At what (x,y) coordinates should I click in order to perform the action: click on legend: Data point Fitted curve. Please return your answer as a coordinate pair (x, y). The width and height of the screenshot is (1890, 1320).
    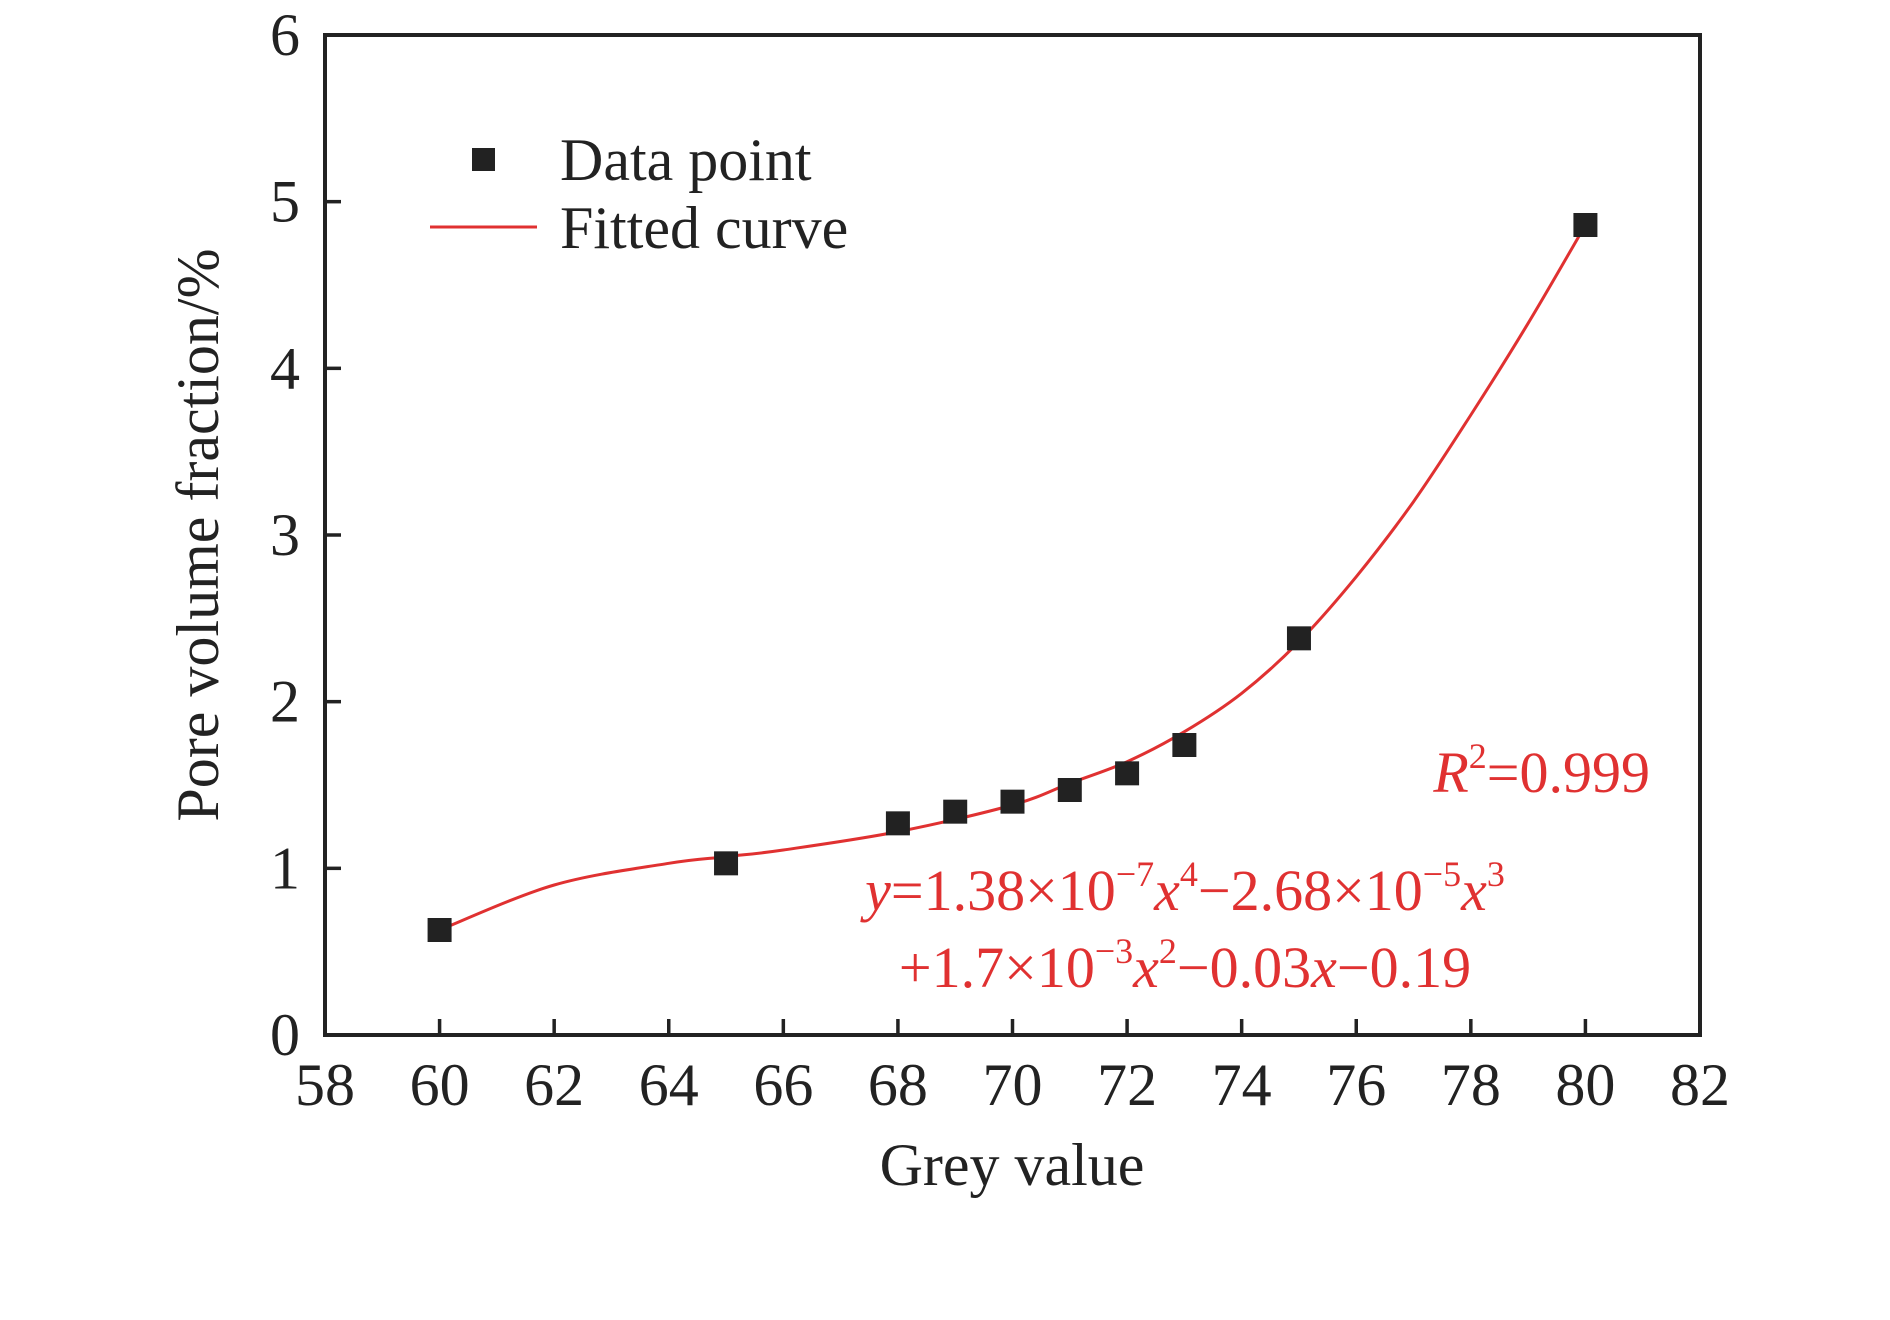
    Looking at the image, I should click on (639, 194).